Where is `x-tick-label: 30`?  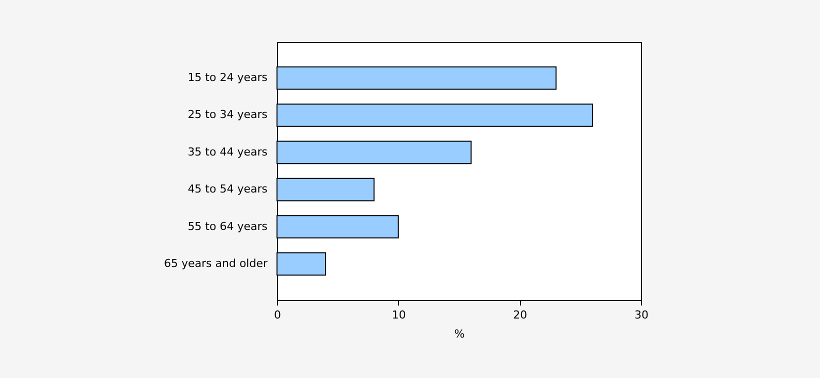
x-tick-label: 30 is located at coordinates (641, 315).